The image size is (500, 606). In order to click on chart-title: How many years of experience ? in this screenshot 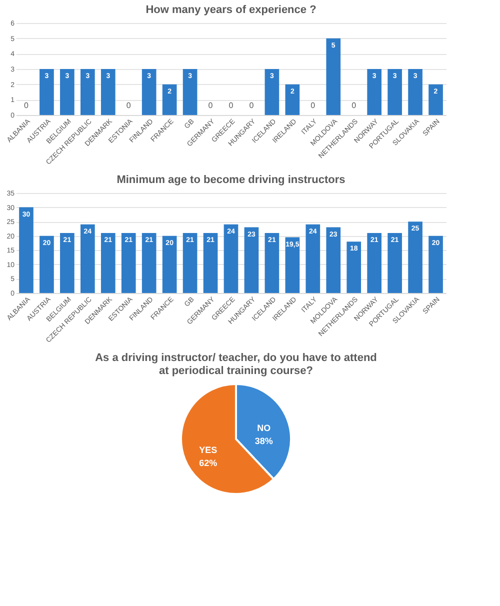, I will do `click(231, 10)`.